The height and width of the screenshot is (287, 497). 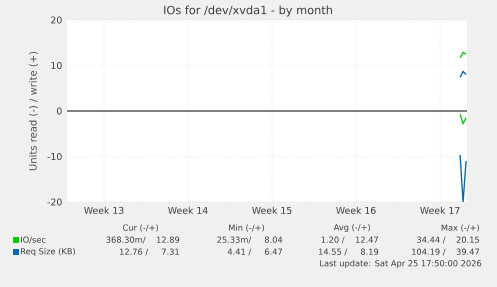 I want to click on text: 368.30m/ 12.89, so click(x=143, y=240).